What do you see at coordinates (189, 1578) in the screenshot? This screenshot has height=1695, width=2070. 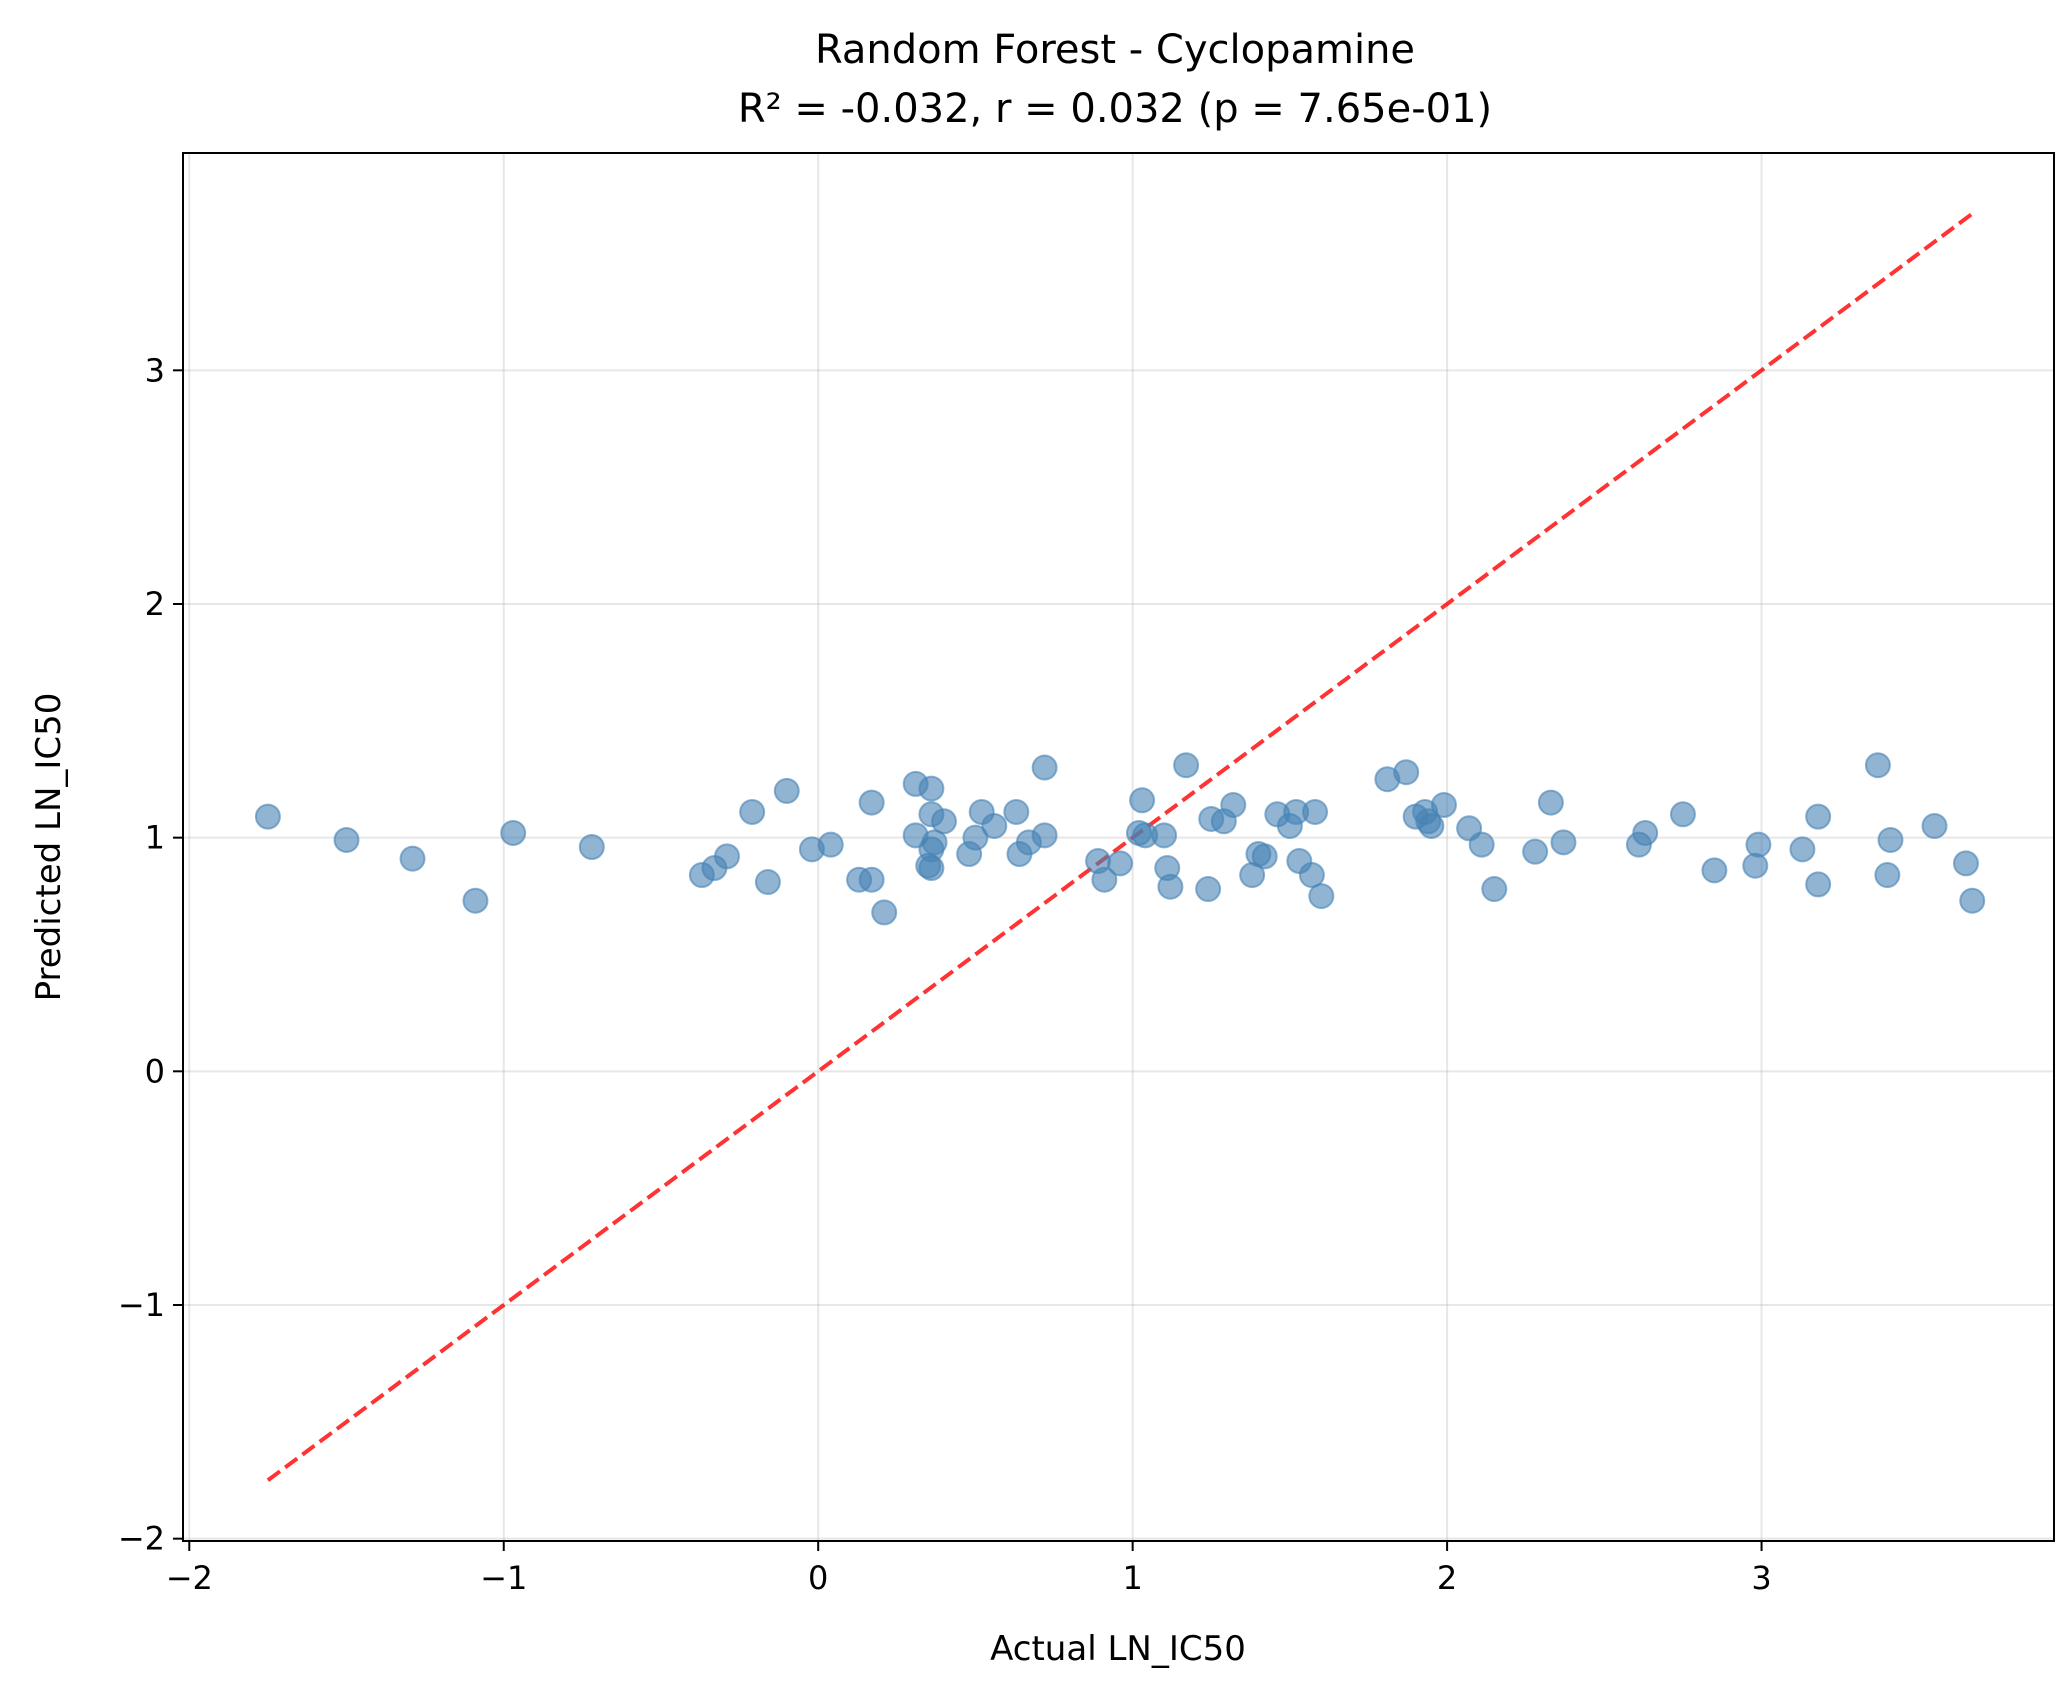 I see `x-tick-label: −2` at bounding box center [189, 1578].